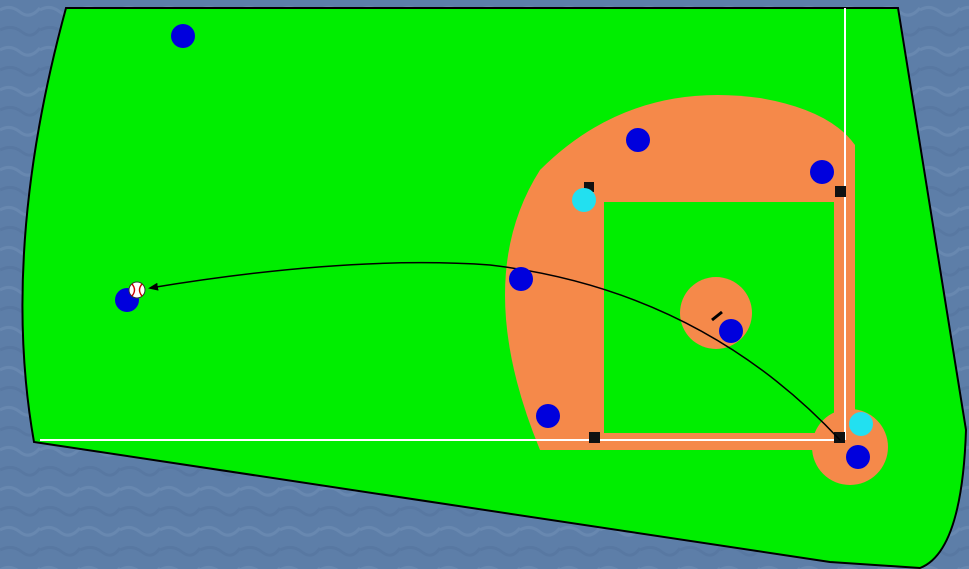 This screenshot has height=569, width=969. Describe the element at coordinates (861, 424) in the screenshot. I see `batter-runner-at-home` at that location.